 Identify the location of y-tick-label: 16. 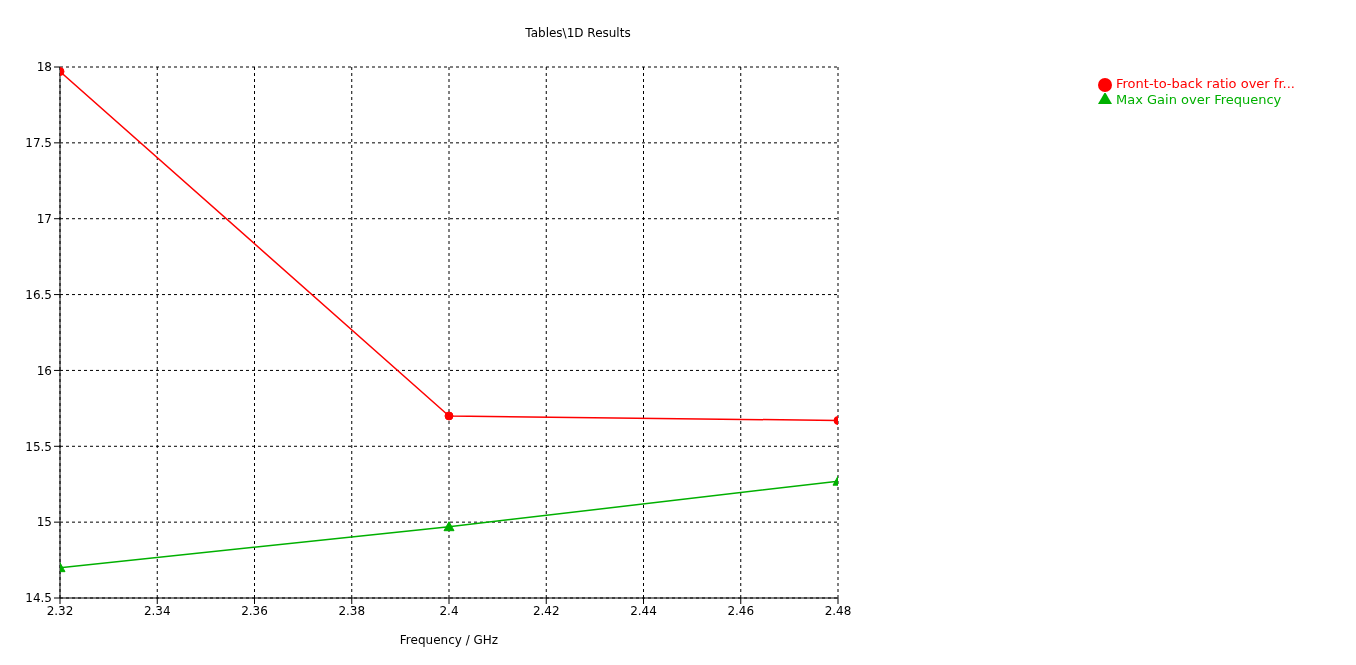
(44, 370).